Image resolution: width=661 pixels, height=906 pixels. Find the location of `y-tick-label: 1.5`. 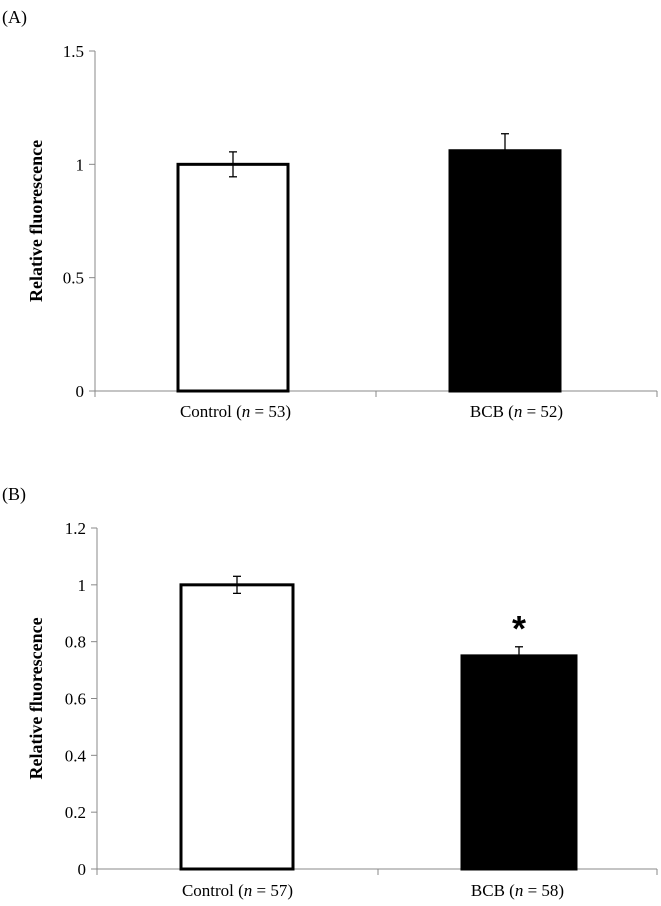

y-tick-label: 1.5 is located at coordinates (73, 51).